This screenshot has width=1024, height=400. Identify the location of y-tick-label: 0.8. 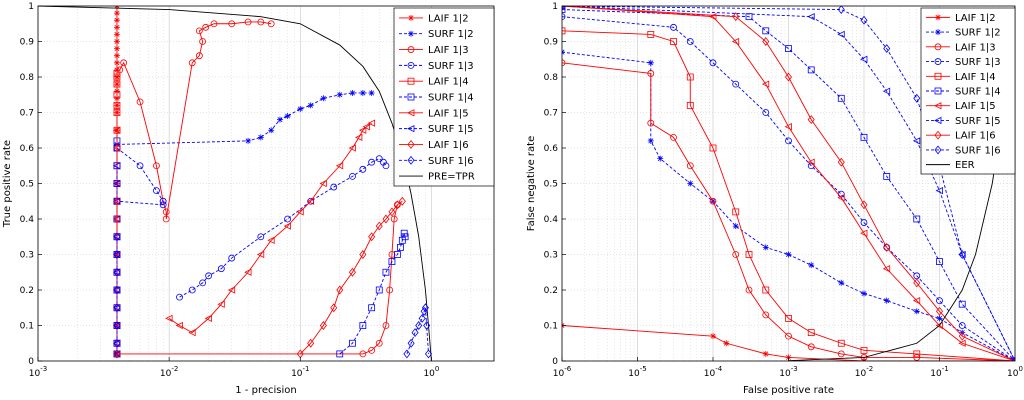
(551, 78).